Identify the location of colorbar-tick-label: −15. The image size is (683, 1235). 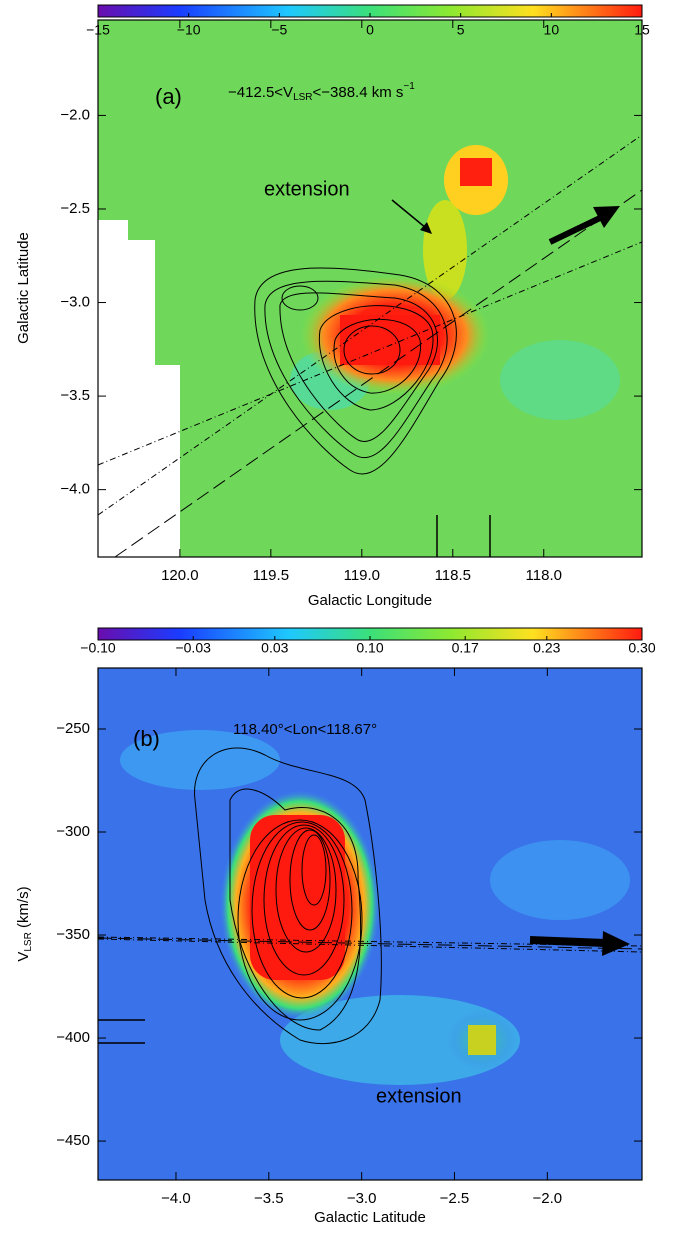
(98, 30).